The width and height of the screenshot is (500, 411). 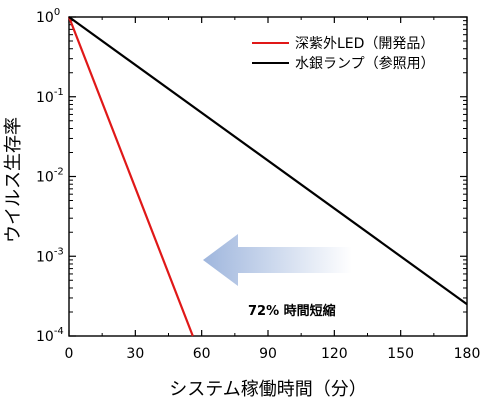 I want to click on left-arrow-icon, so click(x=277, y=260).